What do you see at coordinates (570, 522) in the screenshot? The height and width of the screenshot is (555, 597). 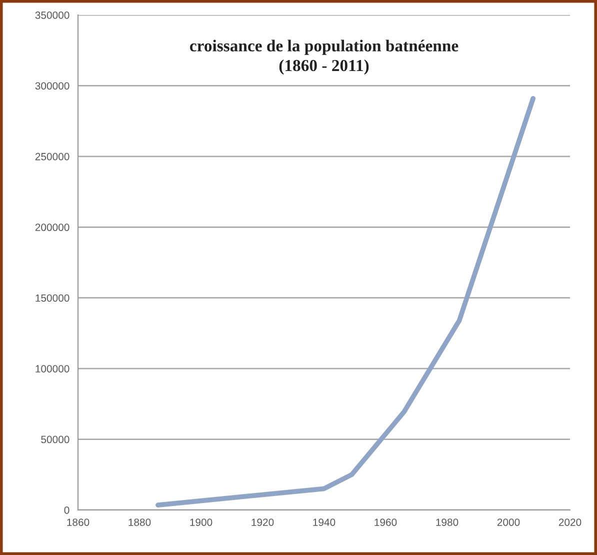 I see `x-tick-label: 2020` at bounding box center [570, 522].